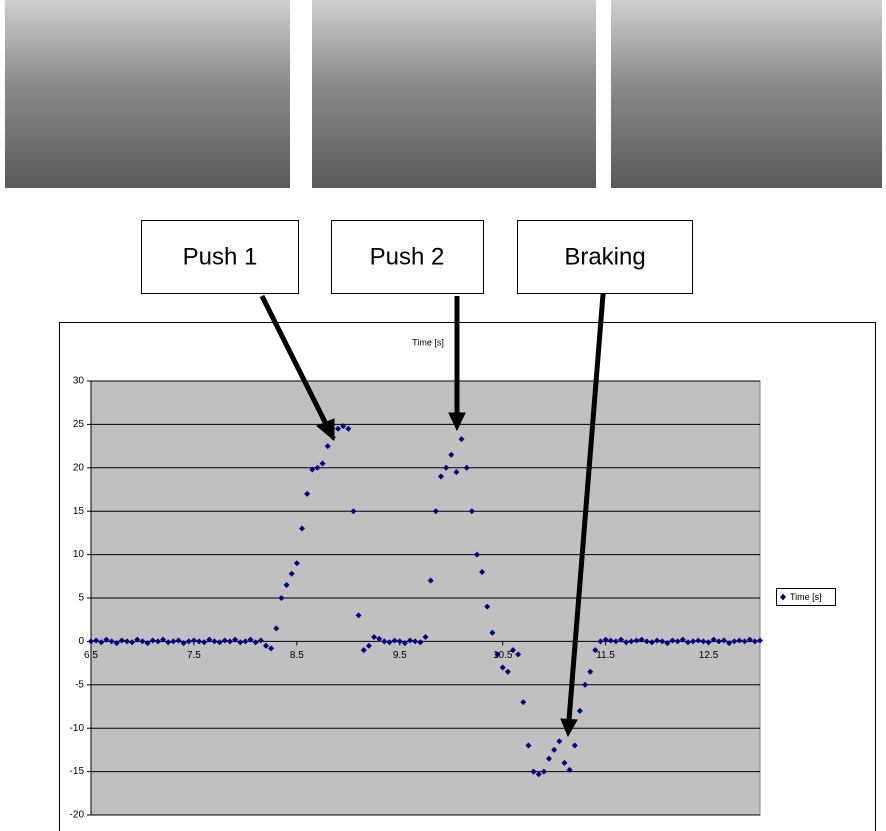 The image size is (886, 831). I want to click on x-tick-label: 10.5, so click(503, 655).